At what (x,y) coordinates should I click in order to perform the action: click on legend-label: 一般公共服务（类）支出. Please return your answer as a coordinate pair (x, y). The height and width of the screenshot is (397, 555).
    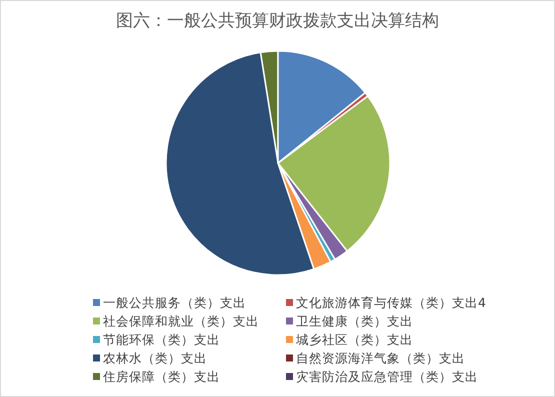
    Looking at the image, I should click on (174, 302).